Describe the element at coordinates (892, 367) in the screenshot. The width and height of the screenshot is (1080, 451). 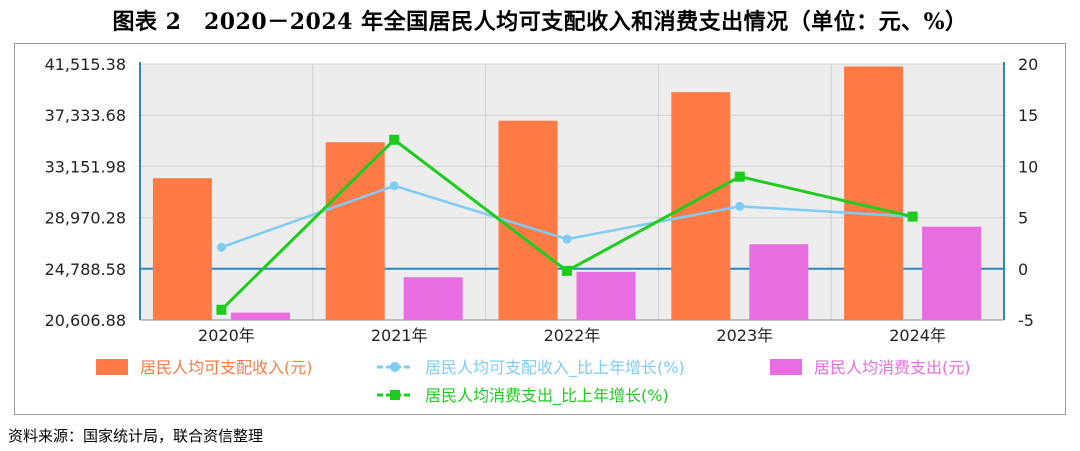
I see `legend-consumption-label: 居民人均消费支出(元)` at that location.